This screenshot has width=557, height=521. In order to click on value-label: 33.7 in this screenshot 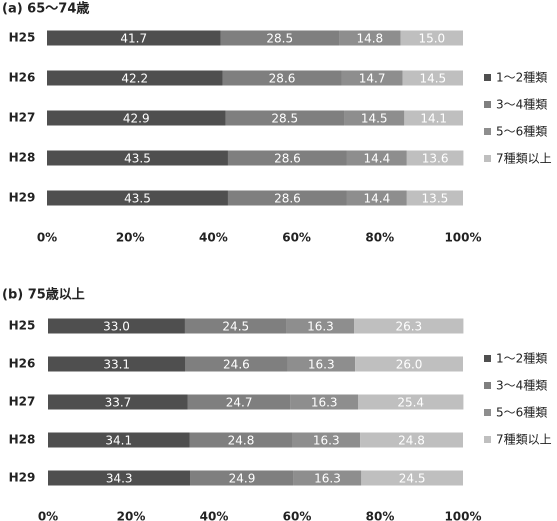, I will do `click(118, 403)`.